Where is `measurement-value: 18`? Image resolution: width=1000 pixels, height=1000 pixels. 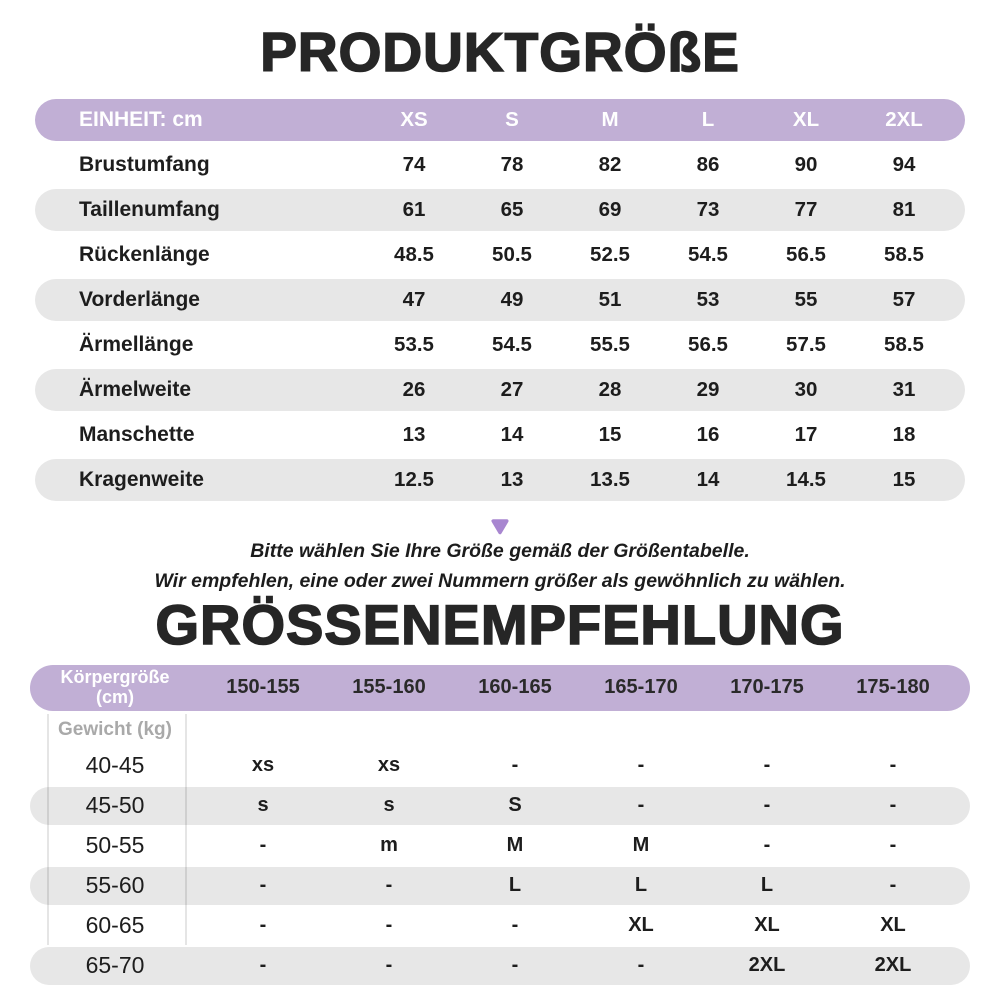 measurement-value: 18 is located at coordinates (904, 434).